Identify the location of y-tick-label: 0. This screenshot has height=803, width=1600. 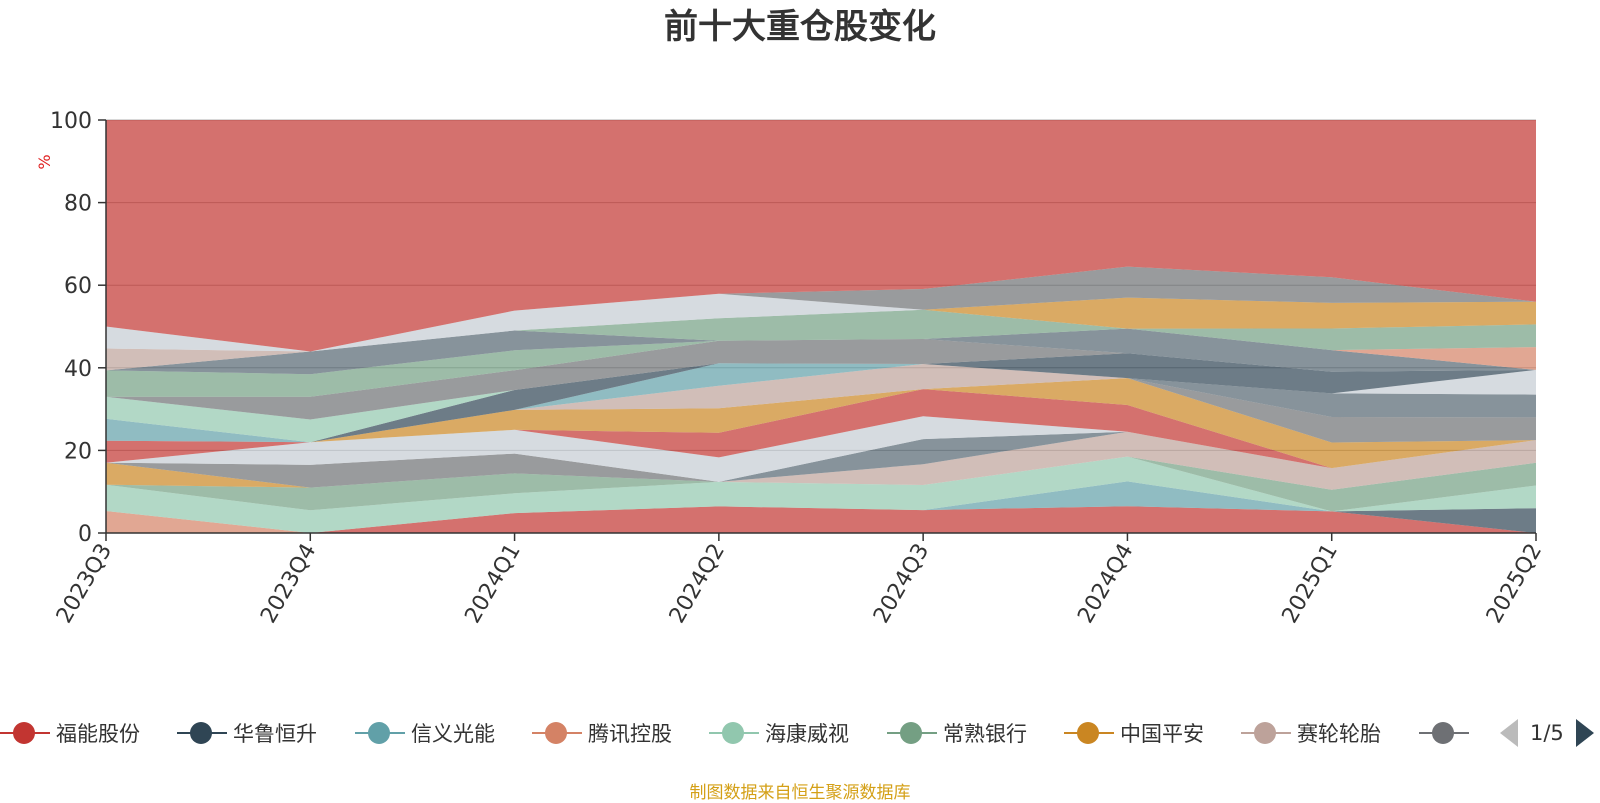
(85, 534).